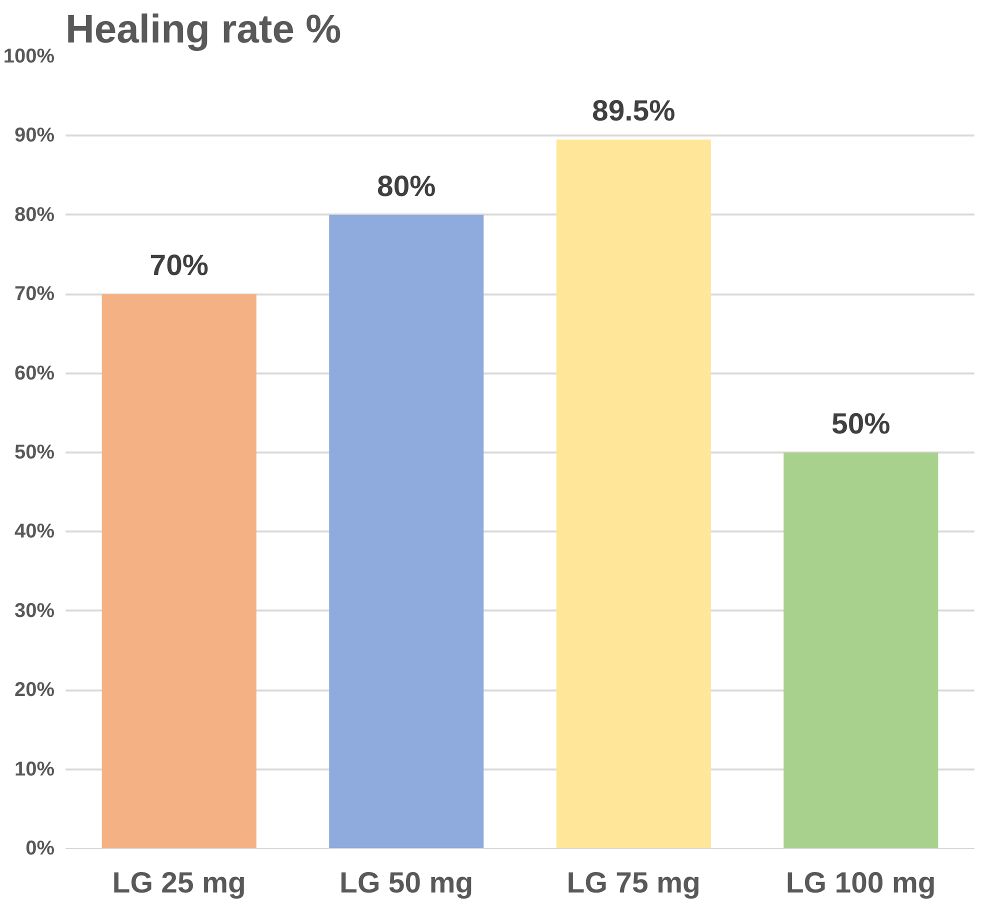  Describe the element at coordinates (34, 769) in the screenshot. I see `y-tick-label: 10%` at that location.